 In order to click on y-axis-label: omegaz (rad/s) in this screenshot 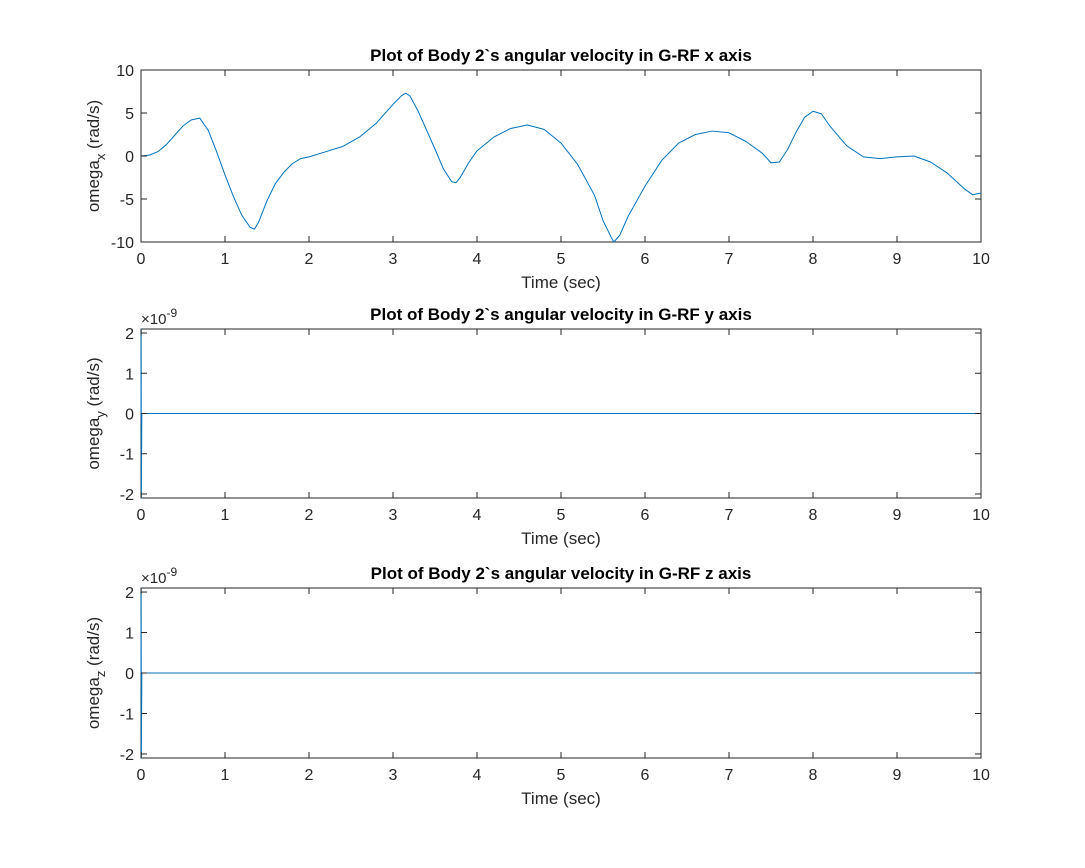, I will do `click(96, 673)`.